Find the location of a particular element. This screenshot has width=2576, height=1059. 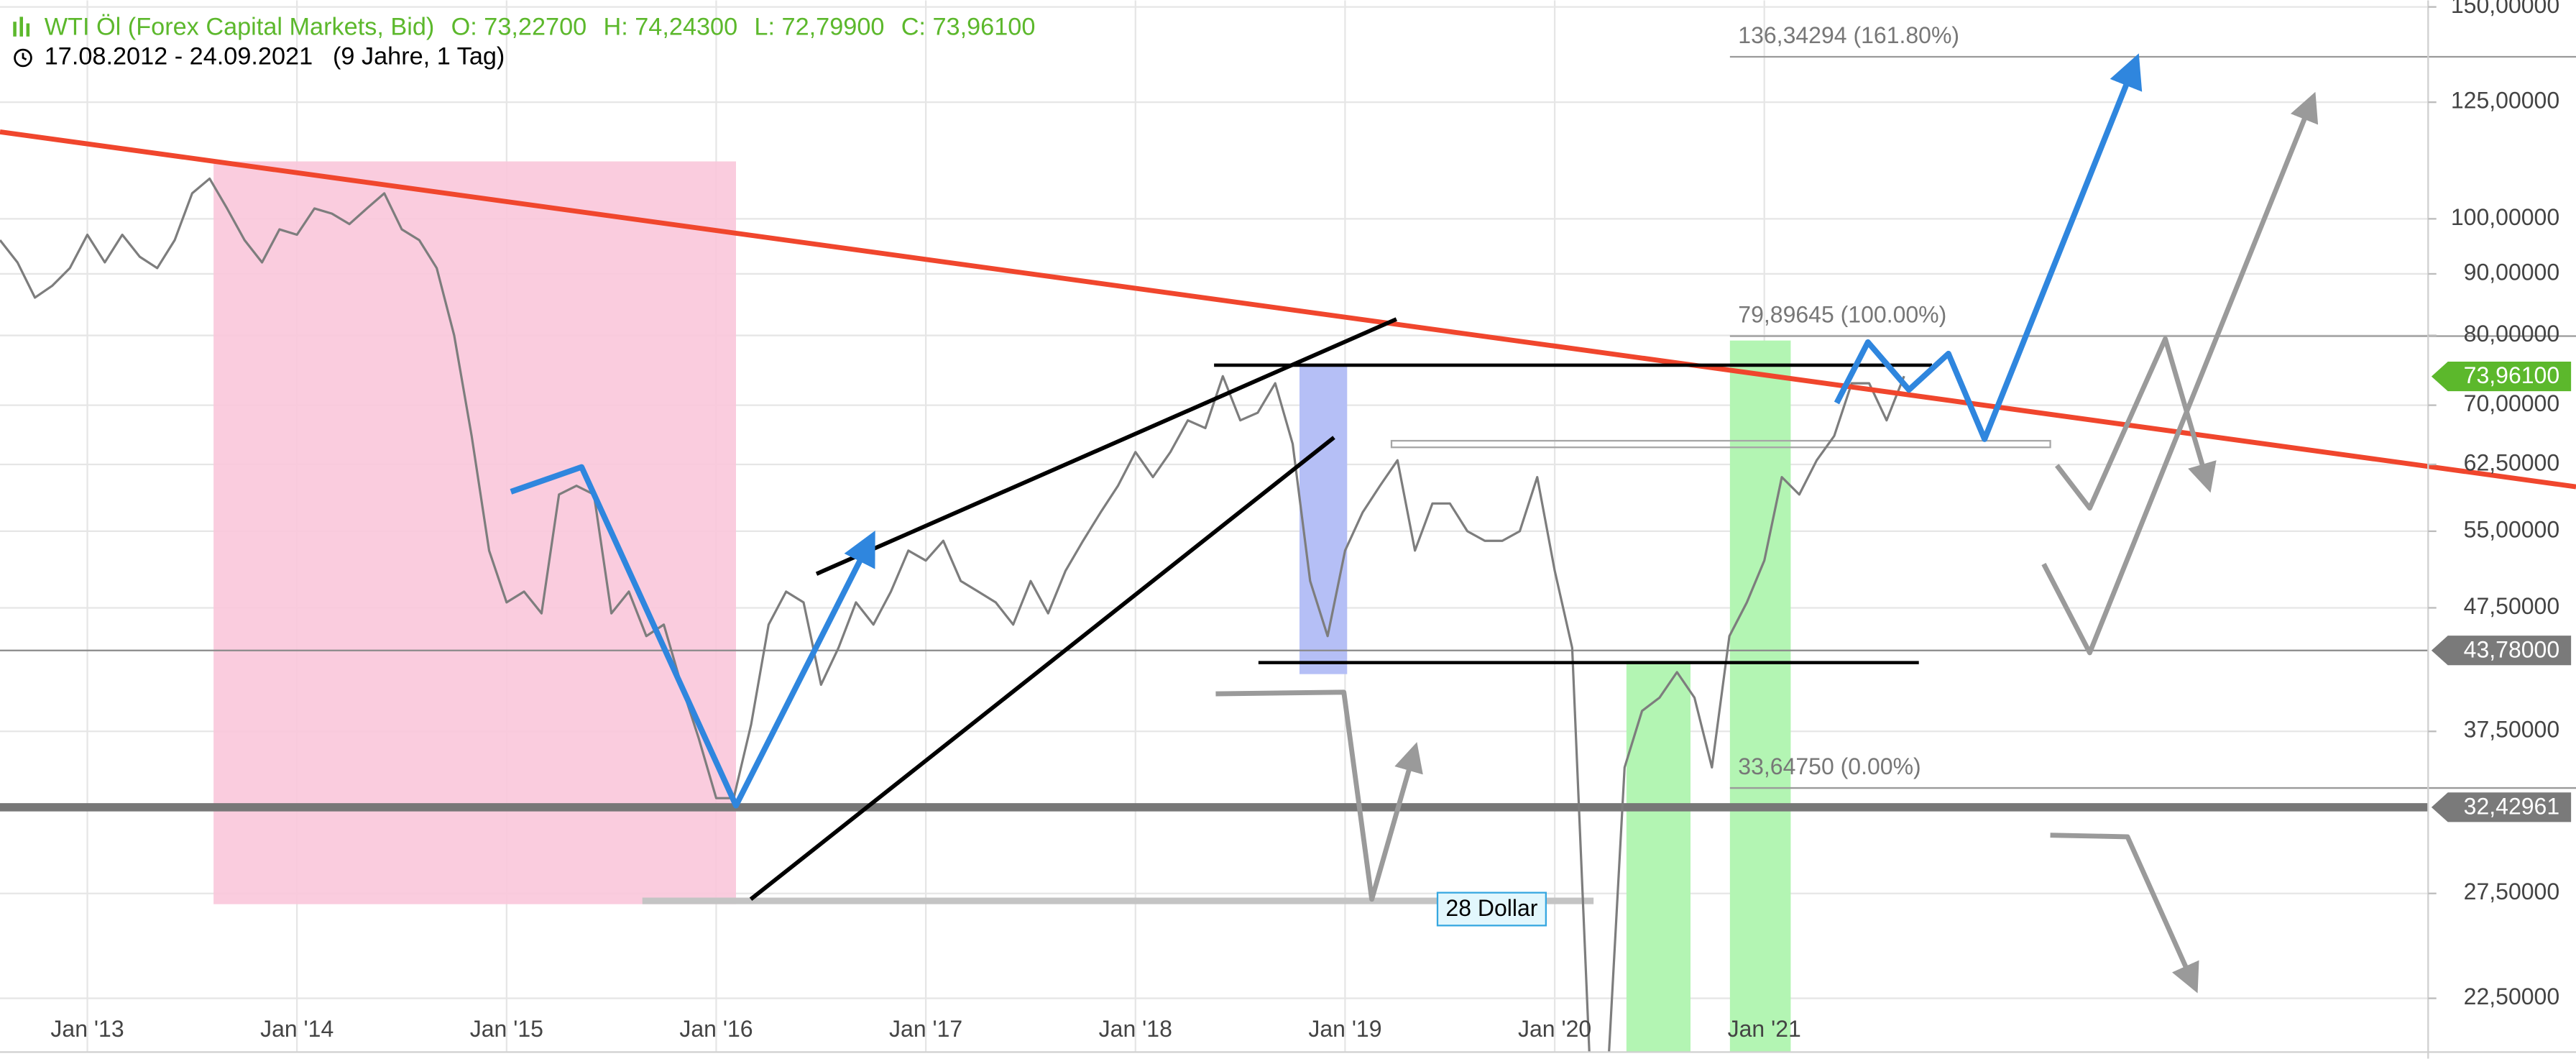

ohlc-open: O: 73,22700 is located at coordinates (519, 26).